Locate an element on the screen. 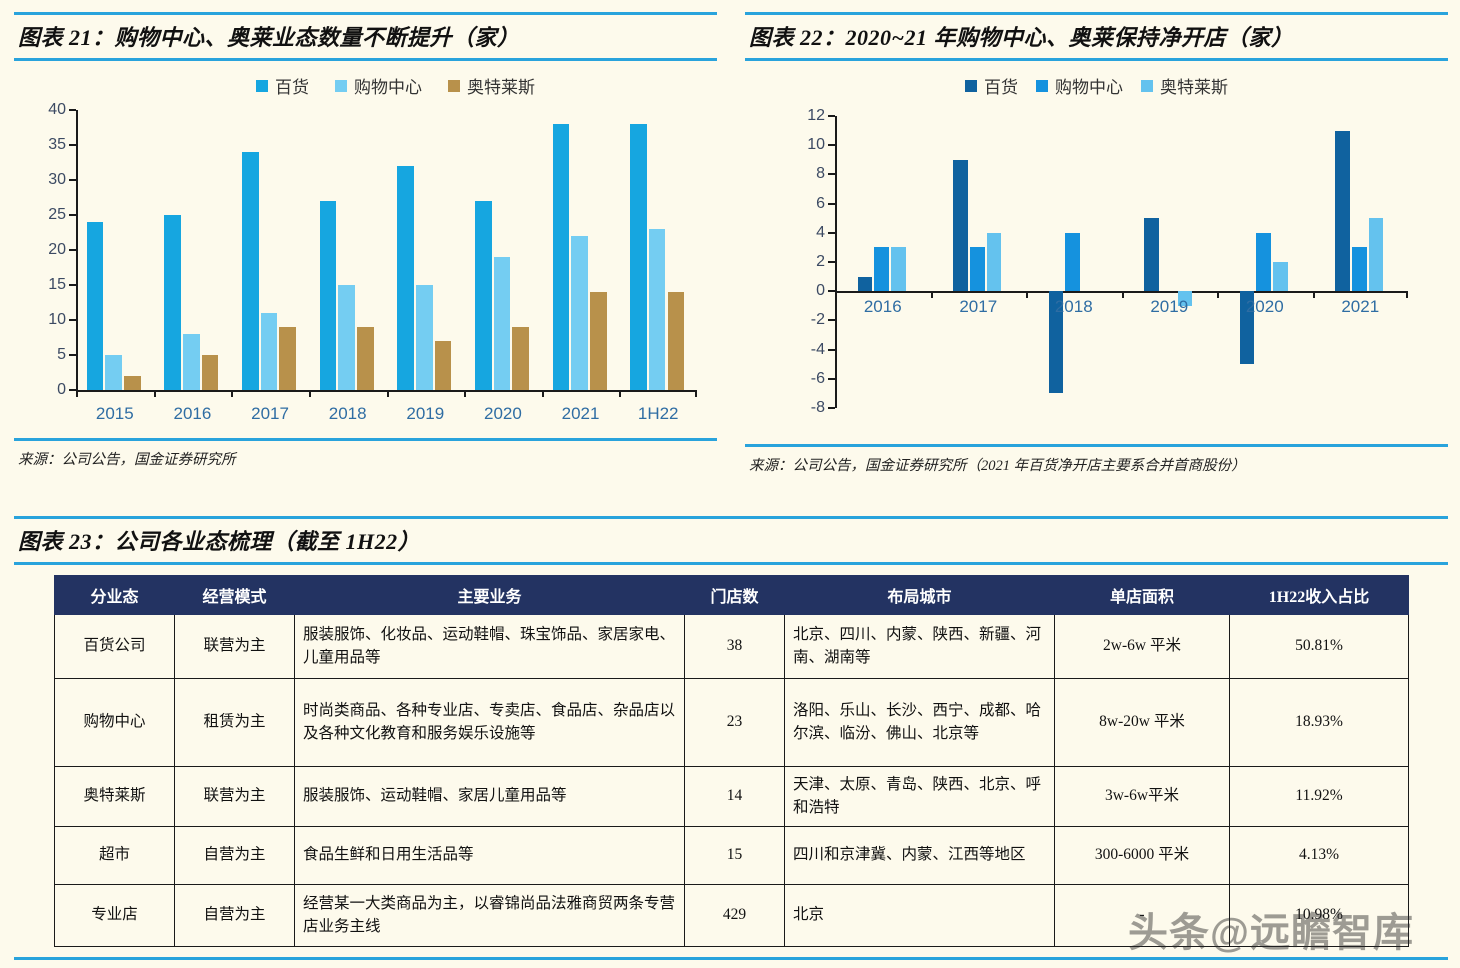  y-tick-label: 40 is located at coordinates (57, 109).